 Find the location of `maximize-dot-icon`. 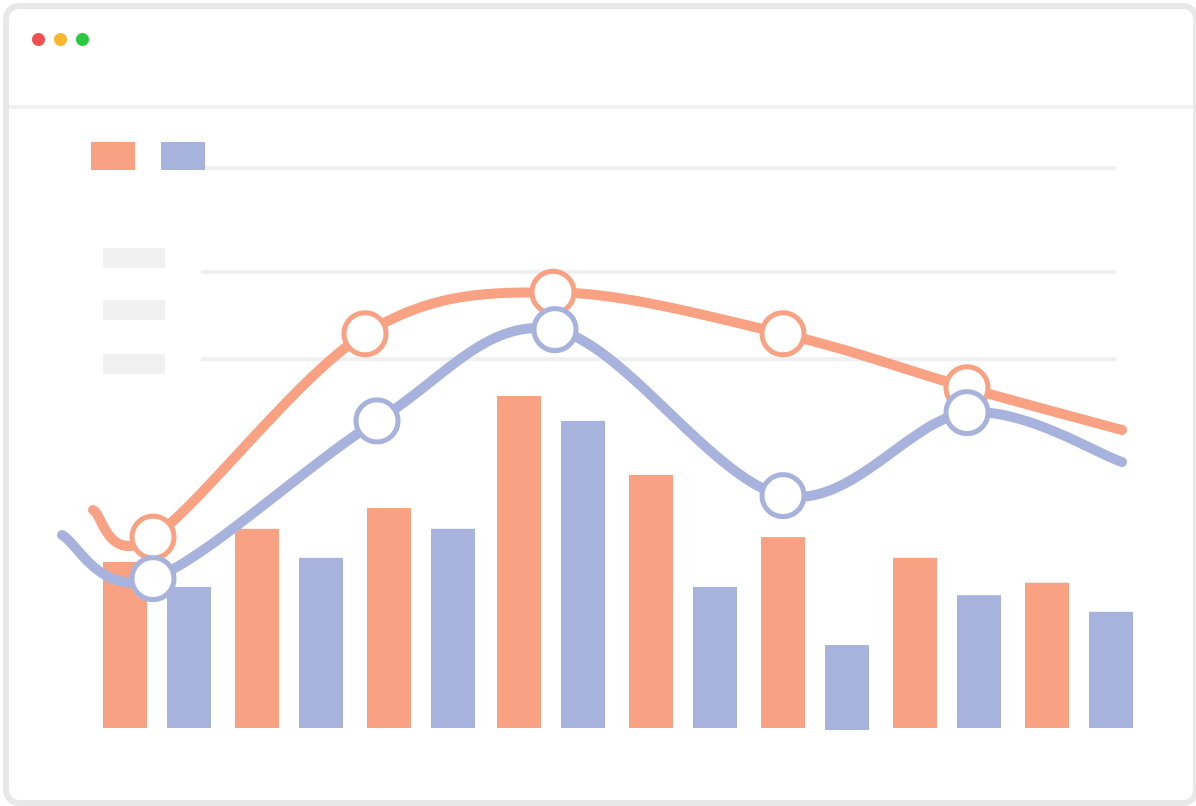

maximize-dot-icon is located at coordinates (82, 39).